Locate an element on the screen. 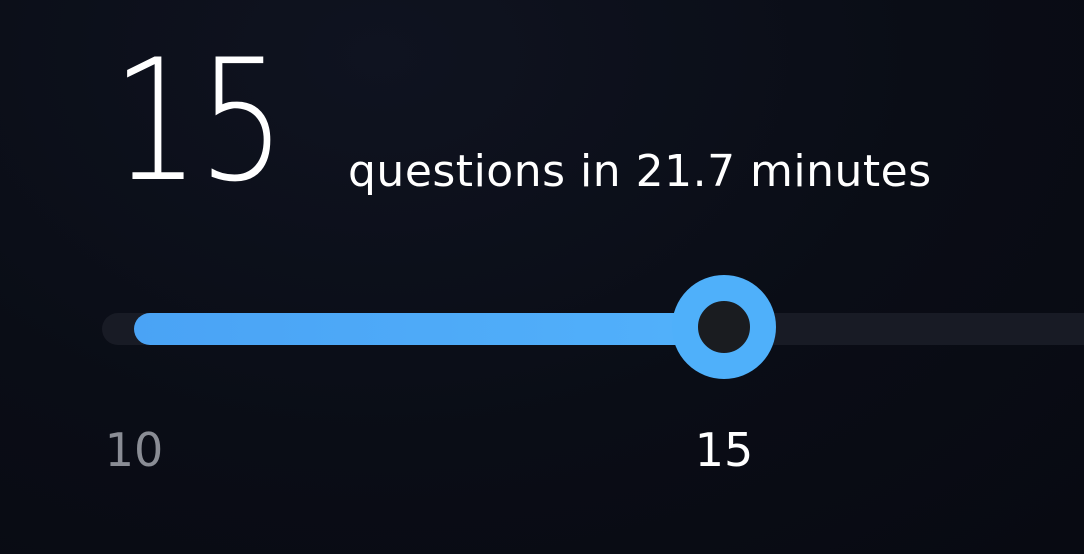  slider-thumb is located at coordinates (724, 327).